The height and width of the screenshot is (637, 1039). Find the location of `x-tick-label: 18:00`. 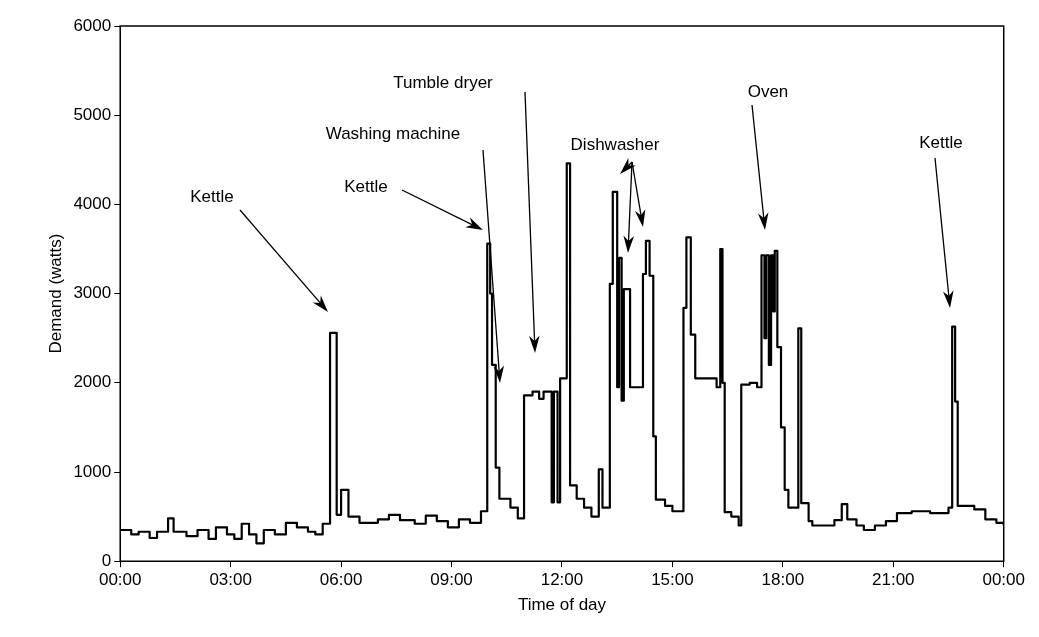

x-tick-label: 18:00 is located at coordinates (783, 580).